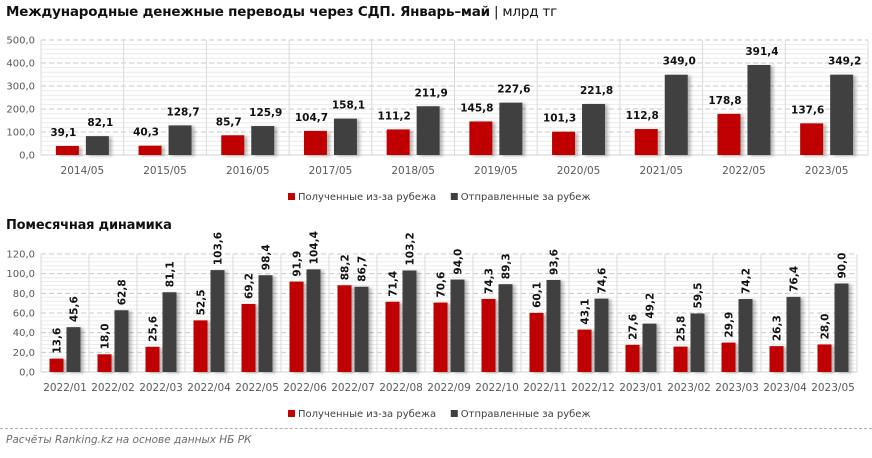  Describe the element at coordinates (20, 110) in the screenshot. I see `y-tick-label: 200,0` at that location.